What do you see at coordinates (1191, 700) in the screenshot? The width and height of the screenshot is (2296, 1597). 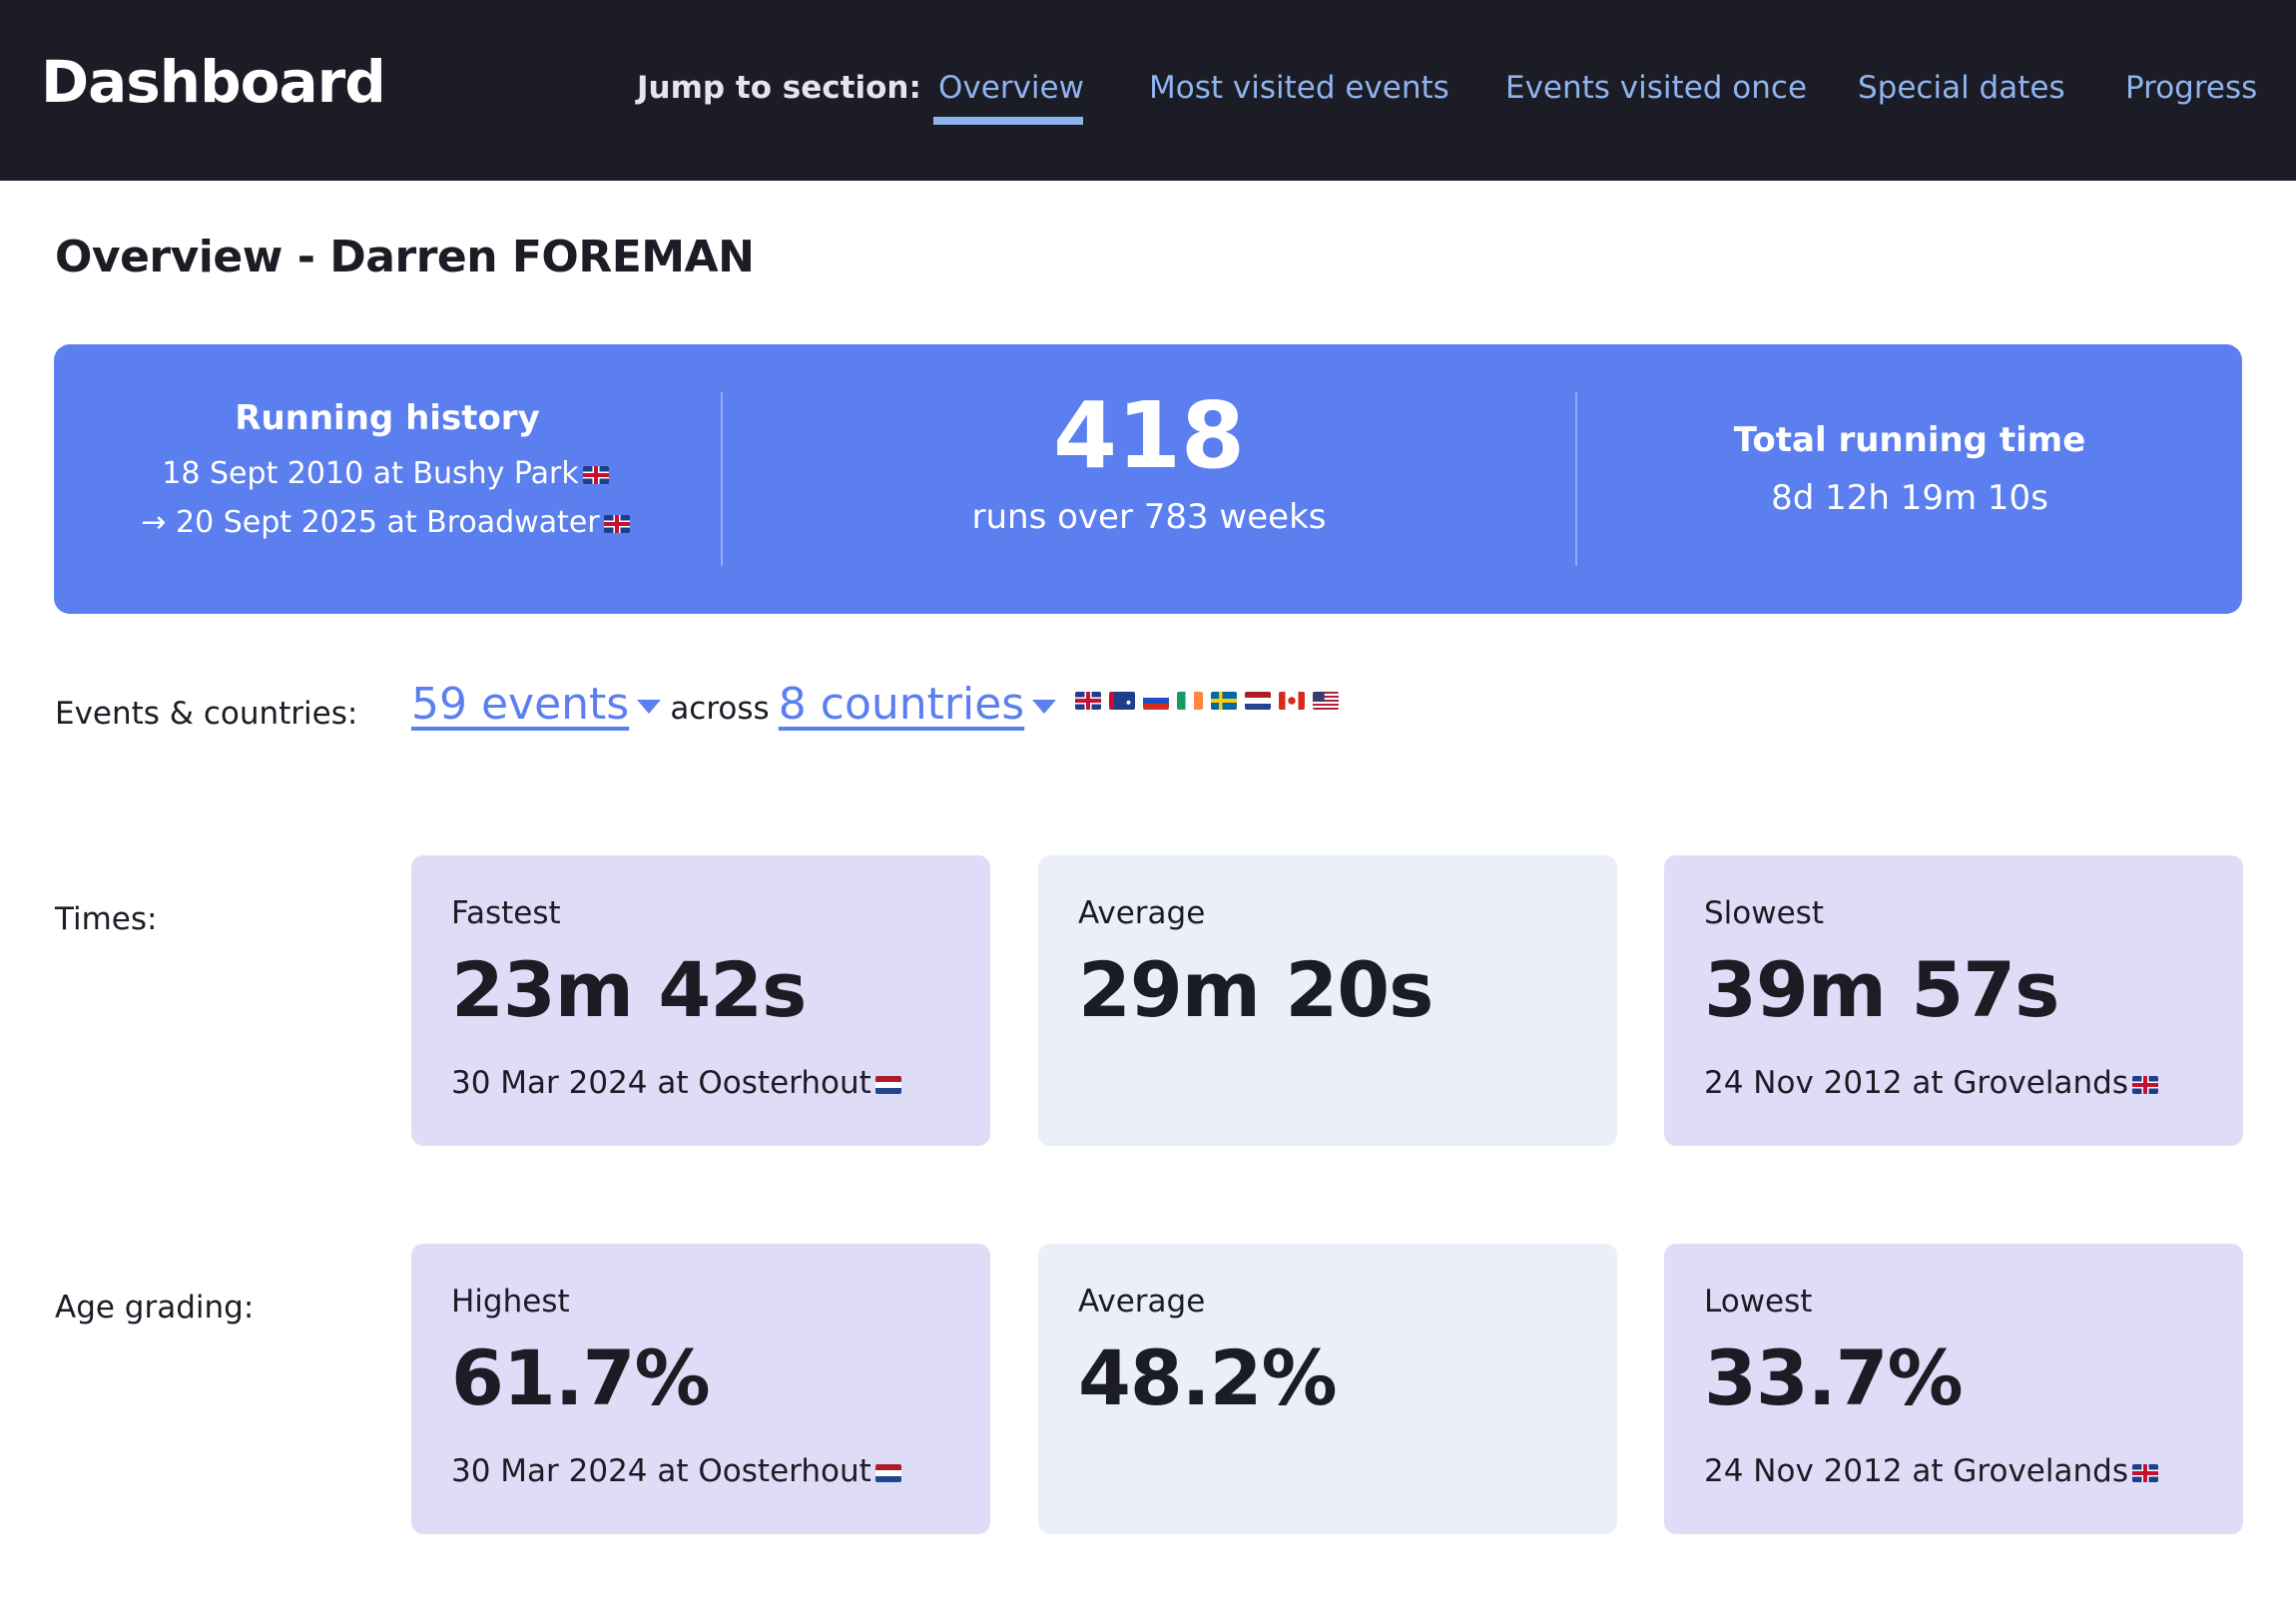 I see `flag-ie-icon` at bounding box center [1191, 700].